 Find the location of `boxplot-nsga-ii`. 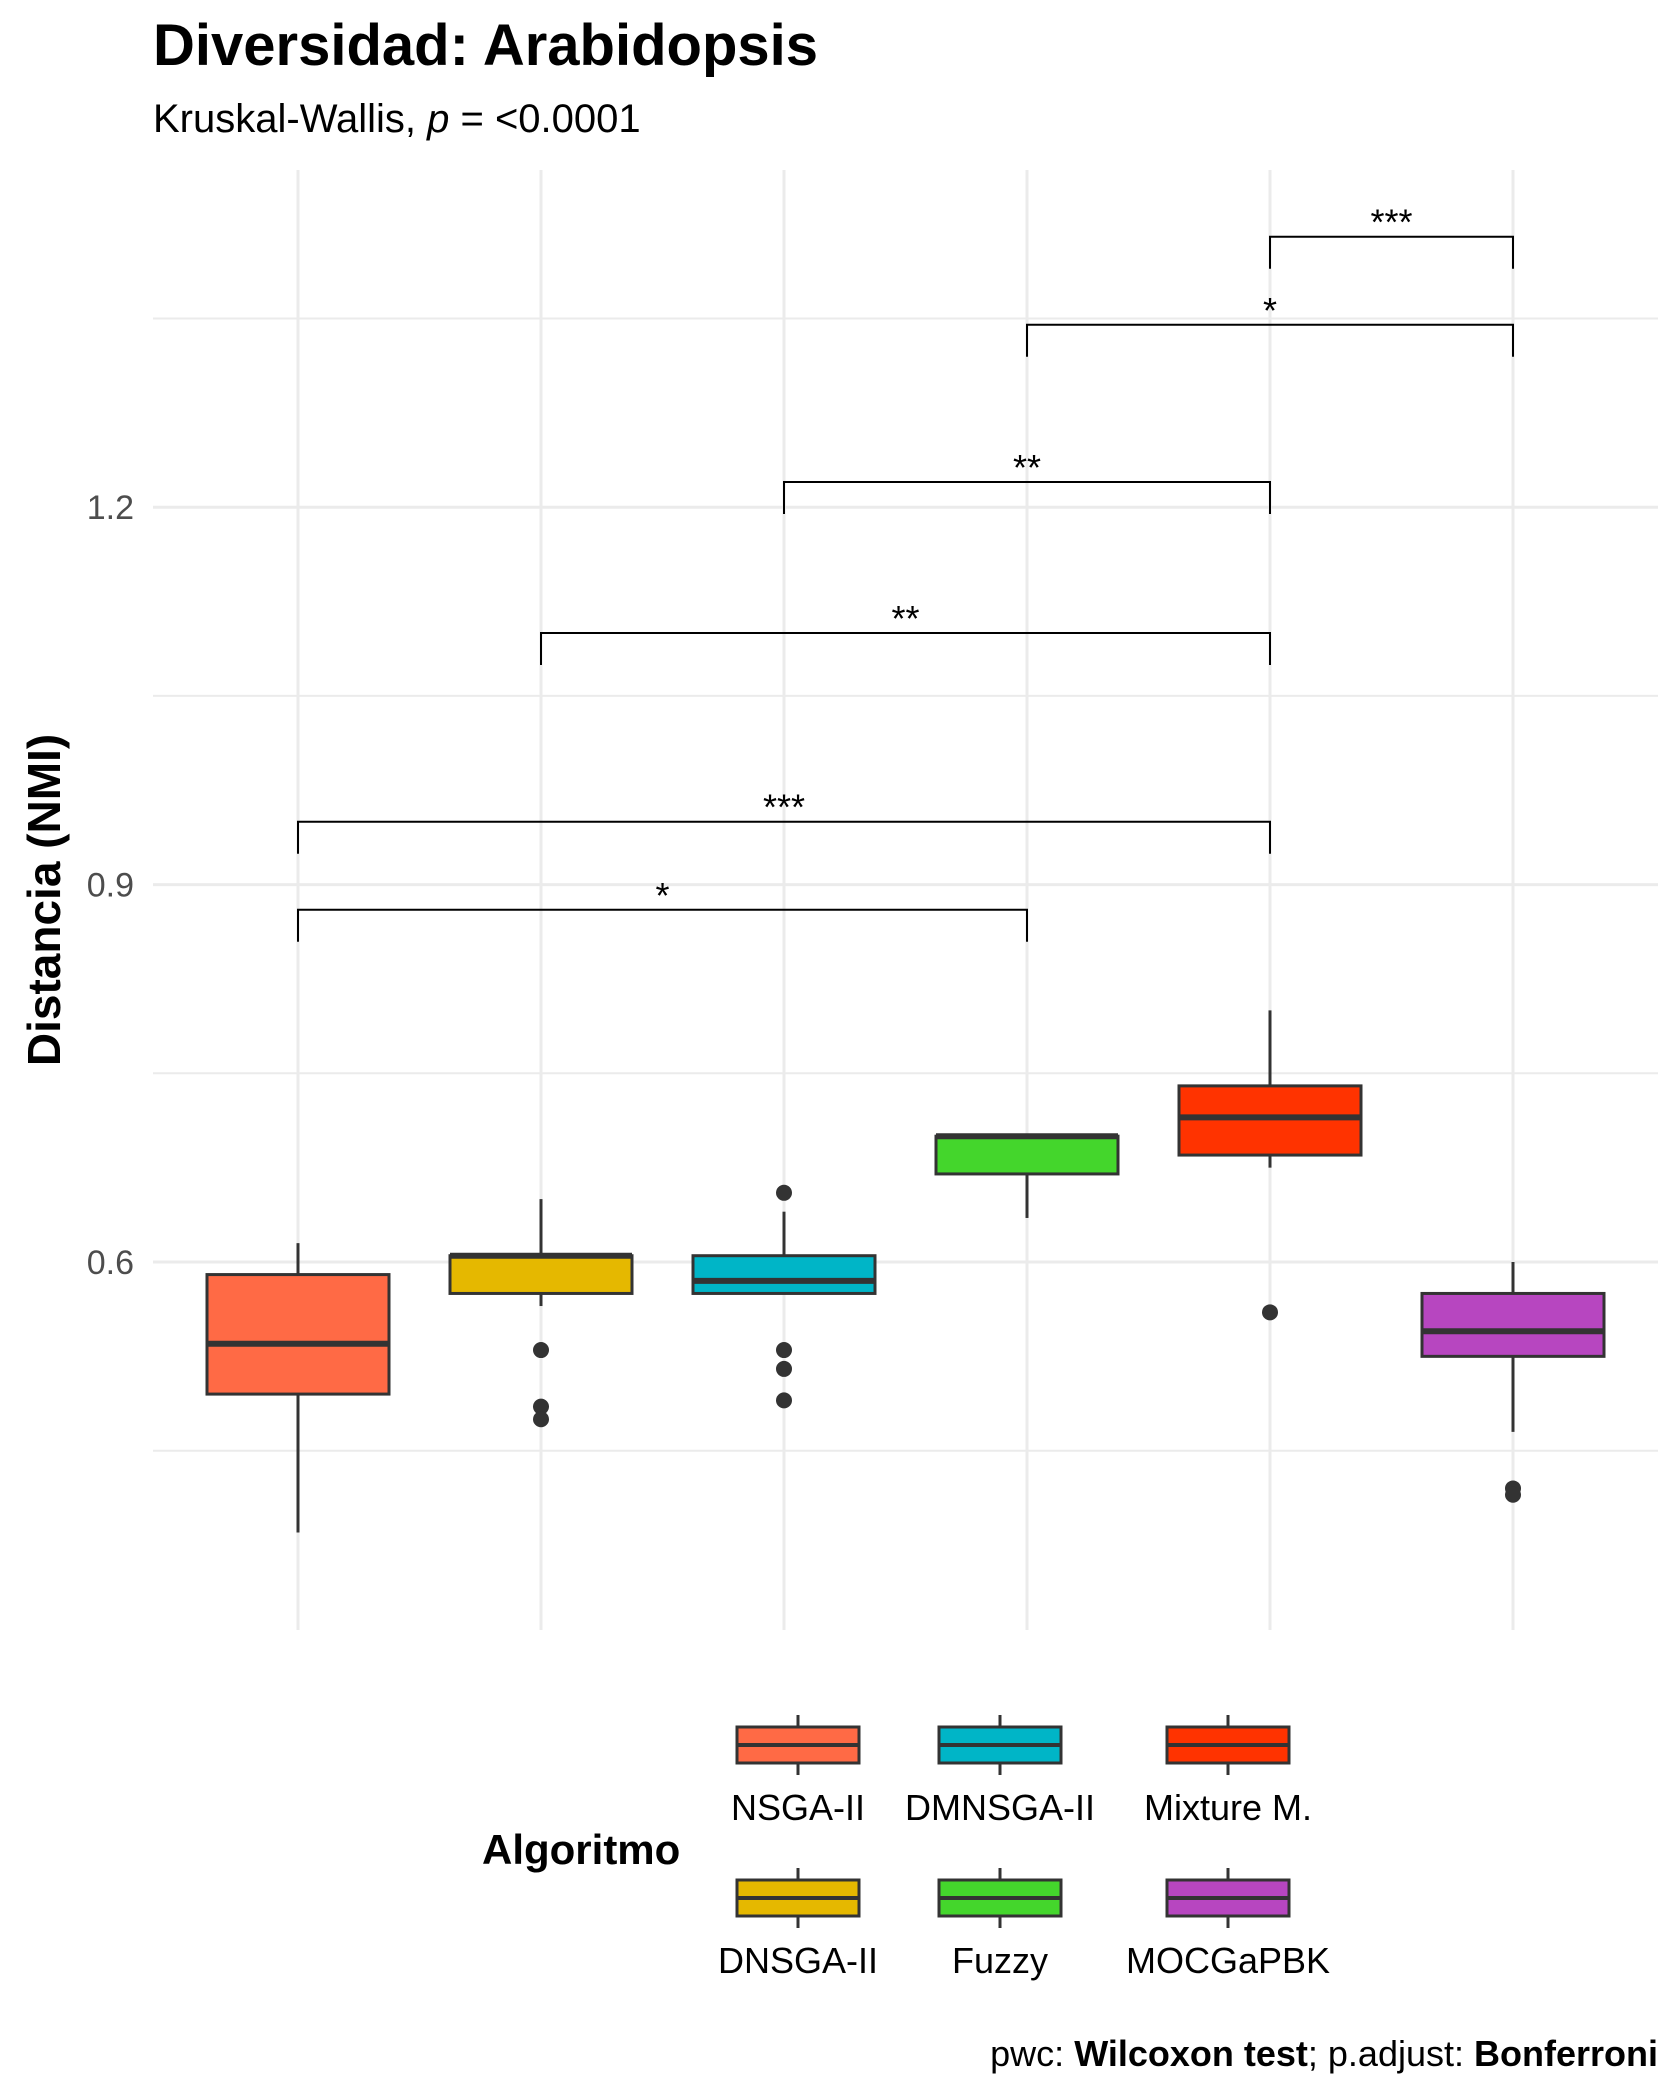

boxplot-nsga-ii is located at coordinates (298, 1388).